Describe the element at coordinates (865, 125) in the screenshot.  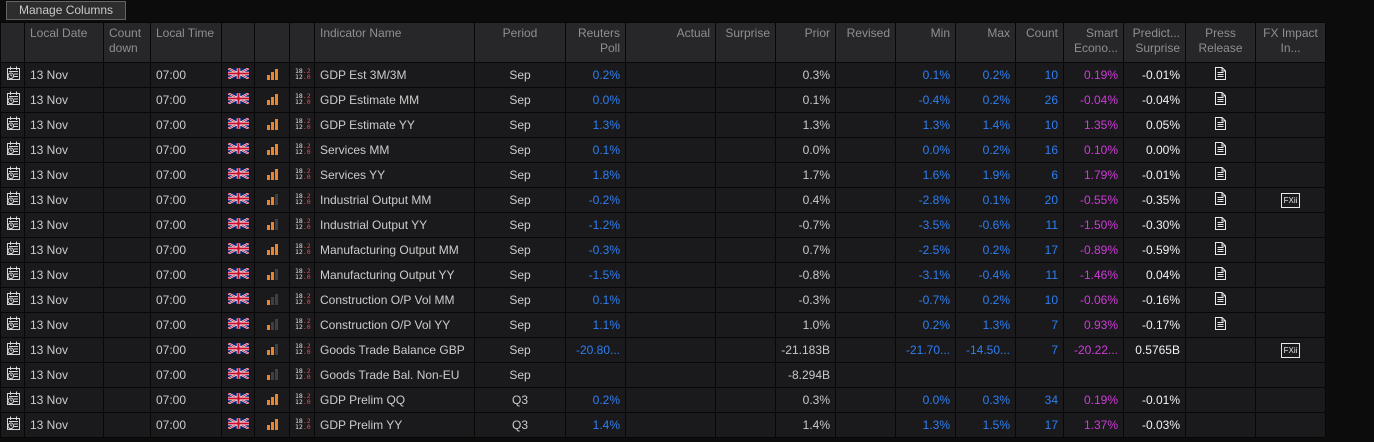
I see `cell-revised` at that location.